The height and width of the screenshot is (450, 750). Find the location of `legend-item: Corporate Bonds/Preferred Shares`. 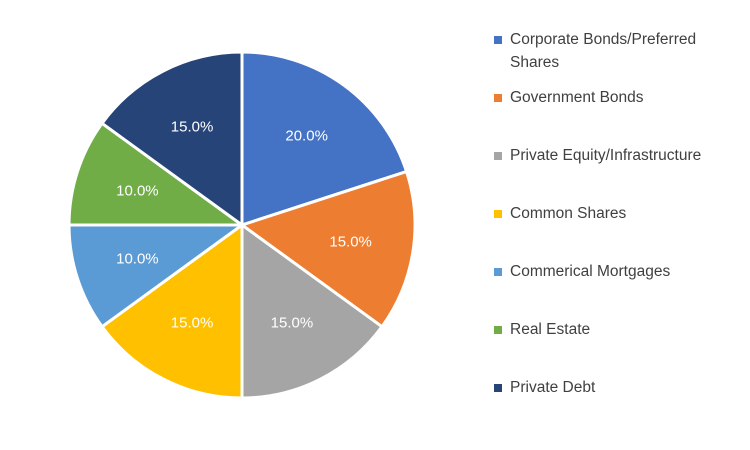

legend-item: Corporate Bonds/Preferred Shares is located at coordinates (619, 57).